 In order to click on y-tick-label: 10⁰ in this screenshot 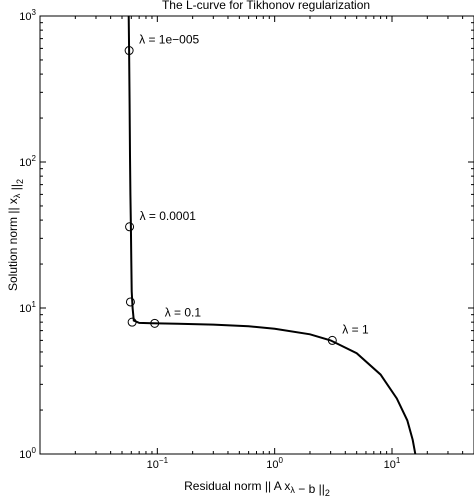, I will do `click(27, 453)`.